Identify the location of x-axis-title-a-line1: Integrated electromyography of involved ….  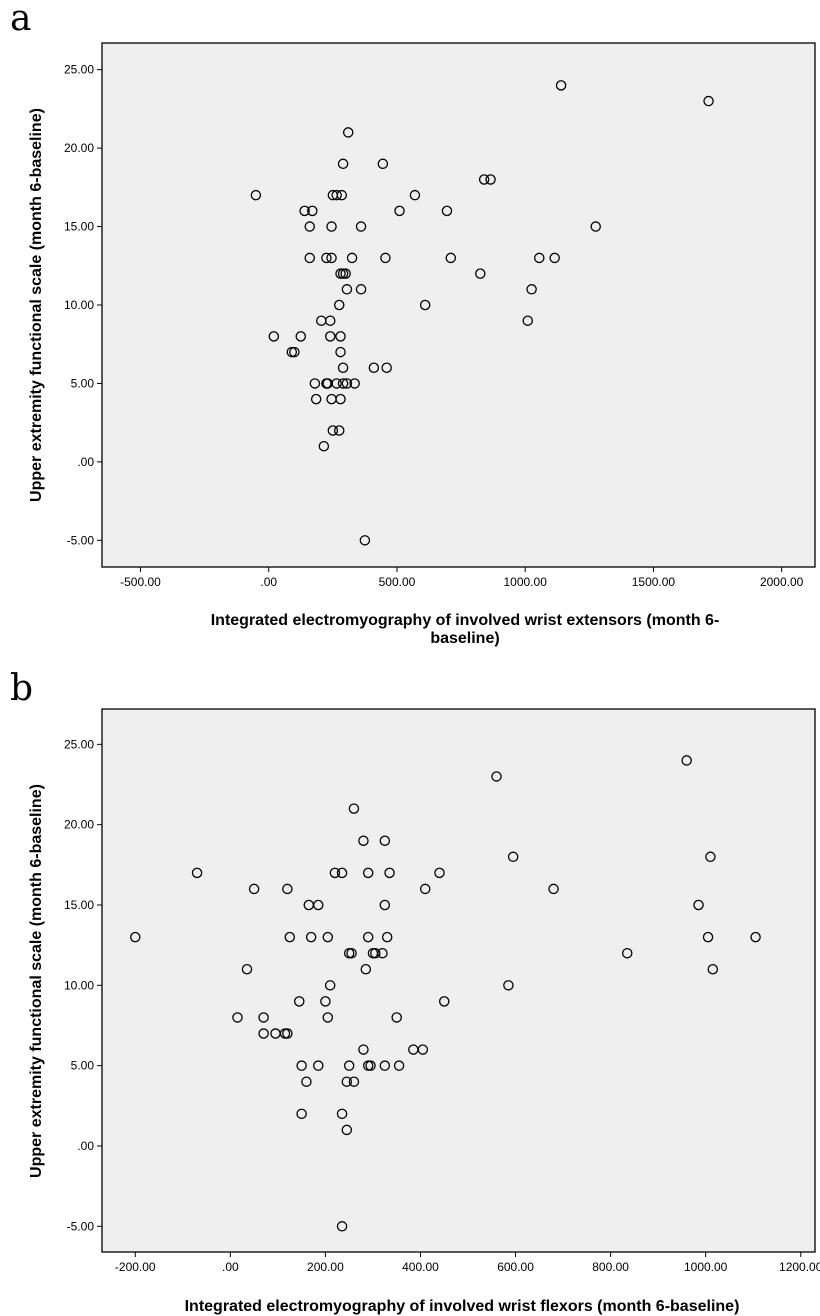
(465, 620).